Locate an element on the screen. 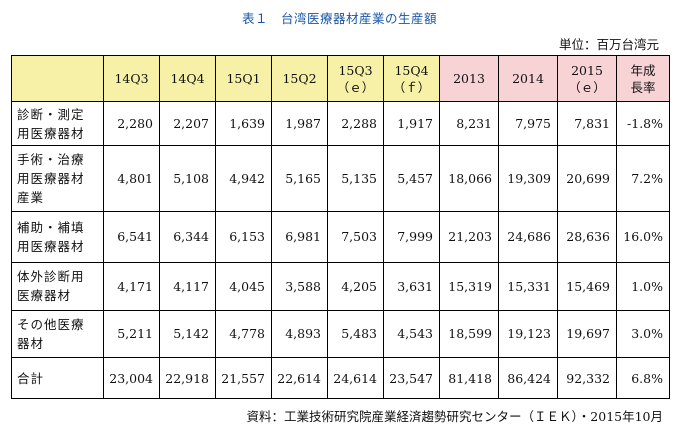 The image size is (679, 432). table-cell: 1,639 is located at coordinates (243, 123).